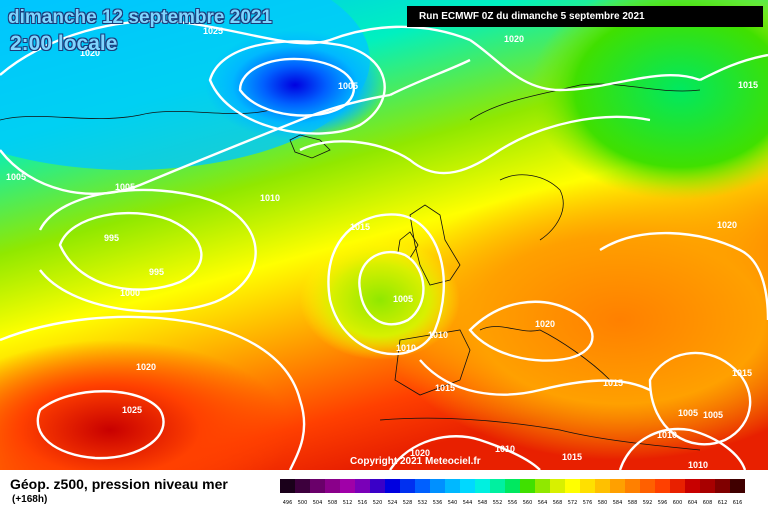 This screenshot has height=512, width=768. Describe the element at coordinates (317, 503) in the screenshot. I see `scale-tick-label: 504` at that location.